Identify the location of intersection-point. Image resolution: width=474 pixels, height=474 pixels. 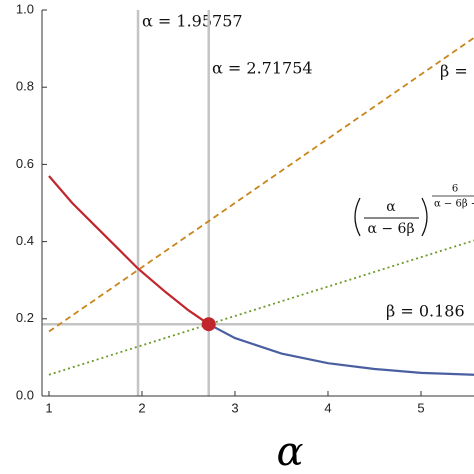
(208, 324).